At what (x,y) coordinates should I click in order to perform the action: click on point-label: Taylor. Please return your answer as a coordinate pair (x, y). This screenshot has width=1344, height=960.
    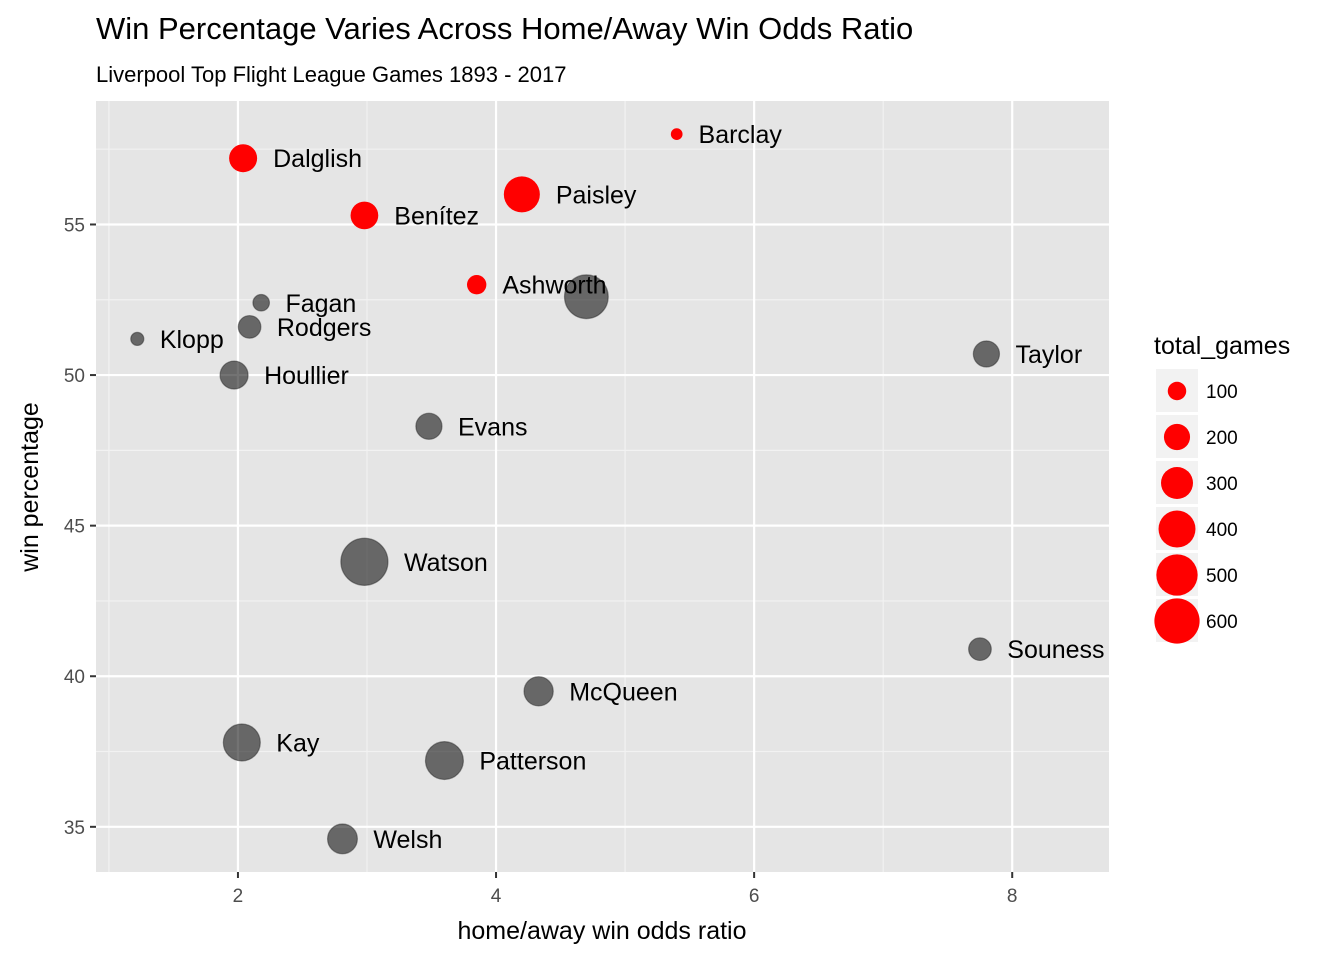
    Looking at the image, I should click on (1048, 355).